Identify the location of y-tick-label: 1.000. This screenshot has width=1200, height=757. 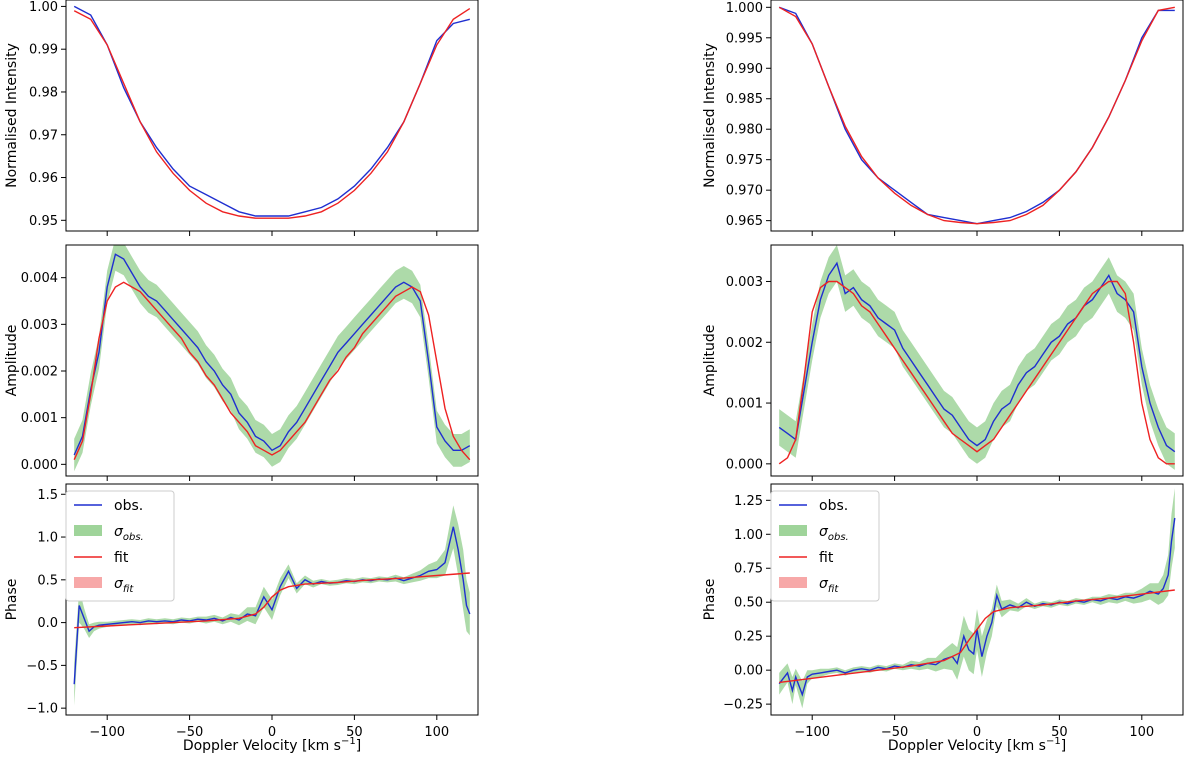
(744, 8).